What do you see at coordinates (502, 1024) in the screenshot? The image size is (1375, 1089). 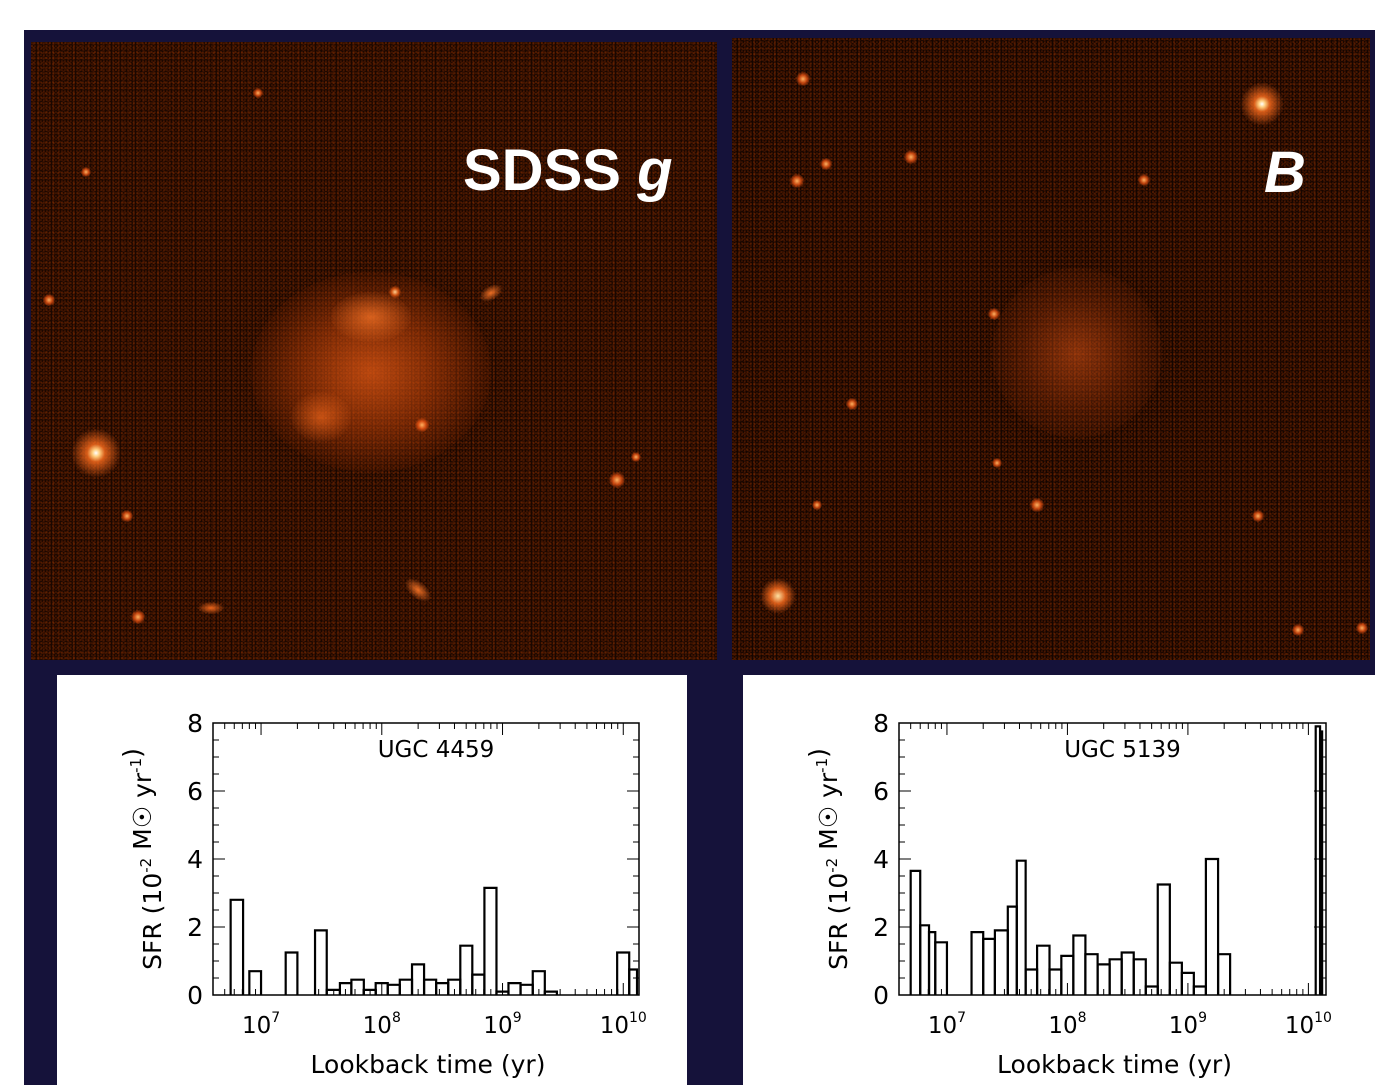 I see `x-tick-label: 10⁹` at bounding box center [502, 1024].